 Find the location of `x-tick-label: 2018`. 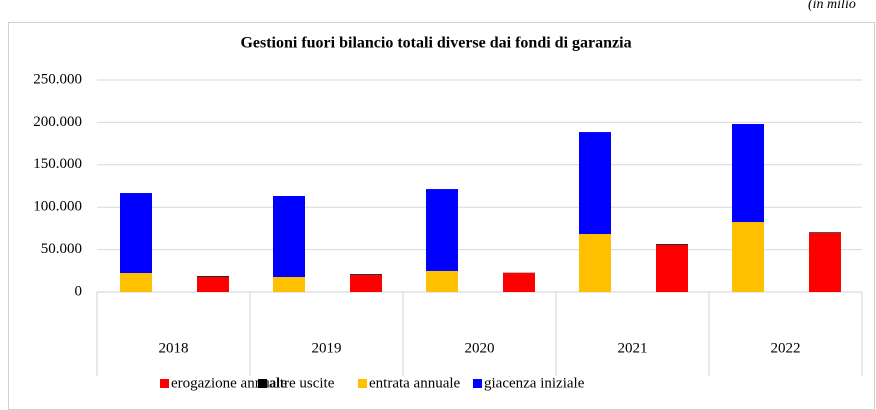

x-tick-label: 2018 is located at coordinates (174, 348).